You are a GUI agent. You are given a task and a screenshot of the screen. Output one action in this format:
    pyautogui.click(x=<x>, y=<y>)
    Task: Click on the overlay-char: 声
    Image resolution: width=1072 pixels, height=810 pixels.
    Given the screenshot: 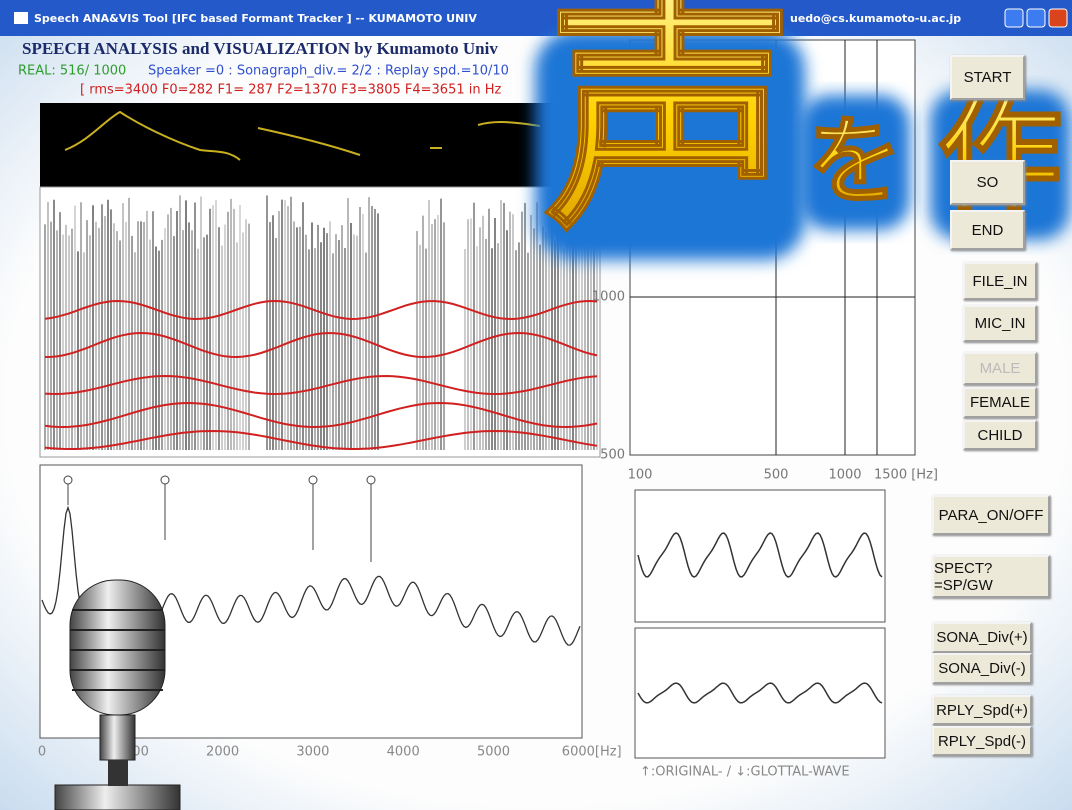 What is the action you would take?
    pyautogui.click(x=670, y=131)
    